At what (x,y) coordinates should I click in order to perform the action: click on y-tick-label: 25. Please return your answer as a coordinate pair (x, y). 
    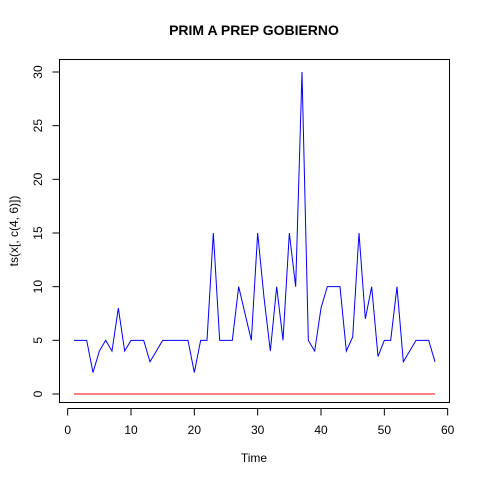
    Looking at the image, I should click on (38, 126).